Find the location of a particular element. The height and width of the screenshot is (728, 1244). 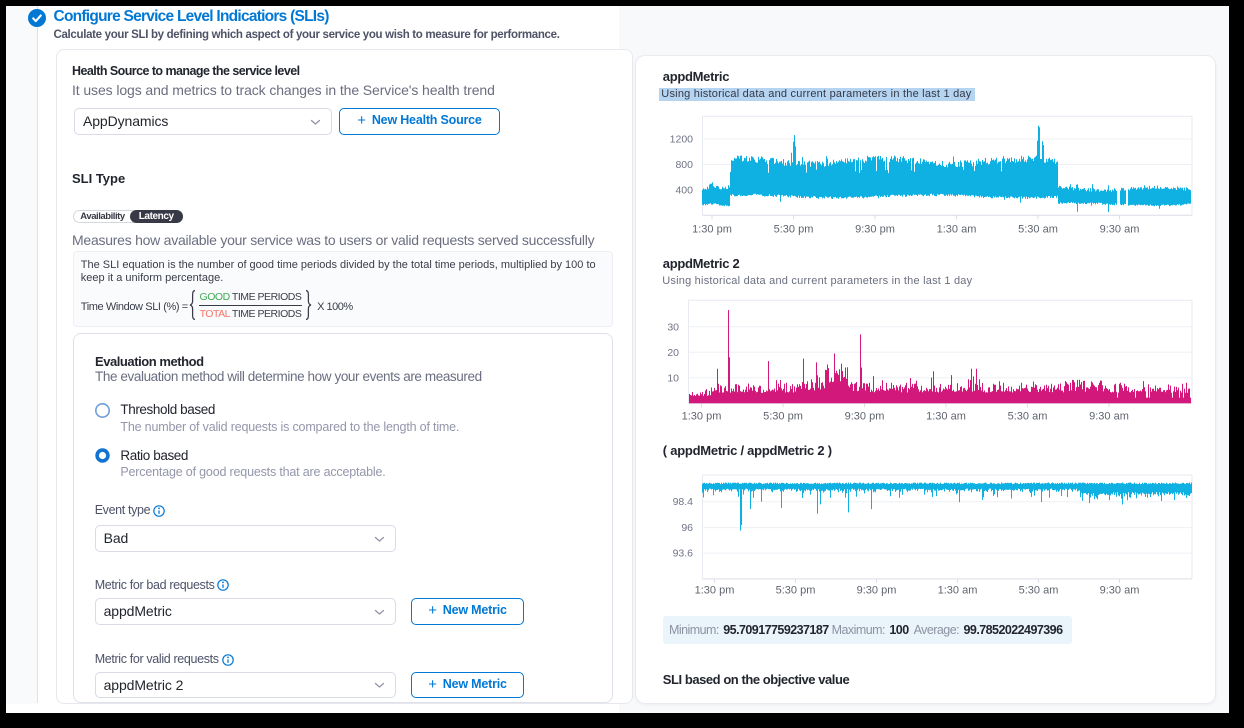

svg-text: 20 is located at coordinates (673, 353).